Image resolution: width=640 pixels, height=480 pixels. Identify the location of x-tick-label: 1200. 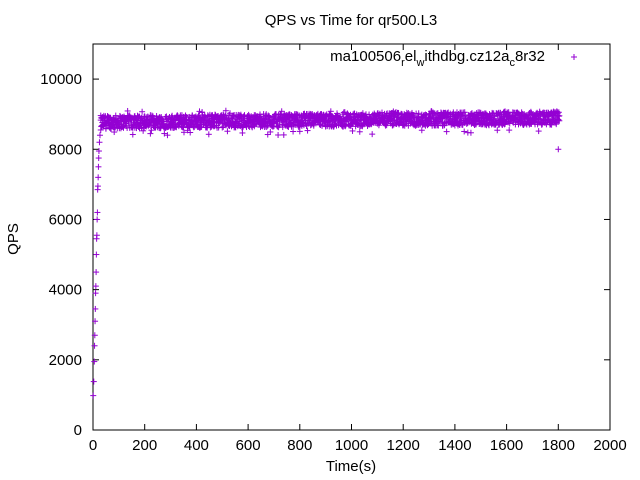
(403, 445).